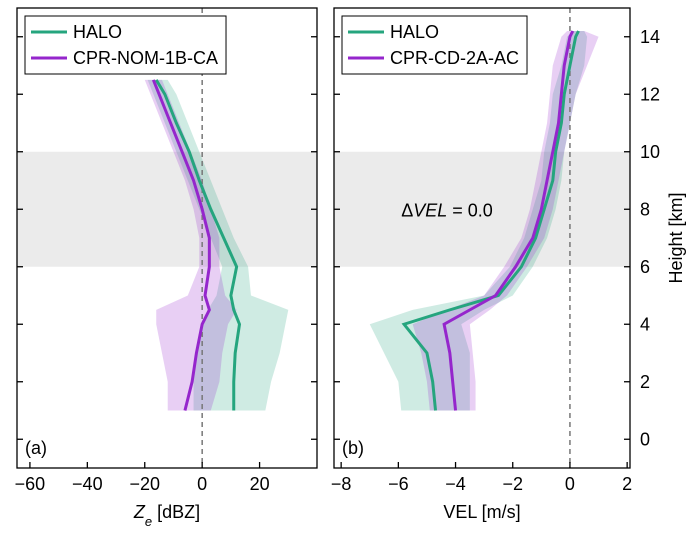 Image resolution: width=691 pixels, height=536 pixels. What do you see at coordinates (144, 484) in the screenshot?
I see `x-tick-label: −20` at bounding box center [144, 484].